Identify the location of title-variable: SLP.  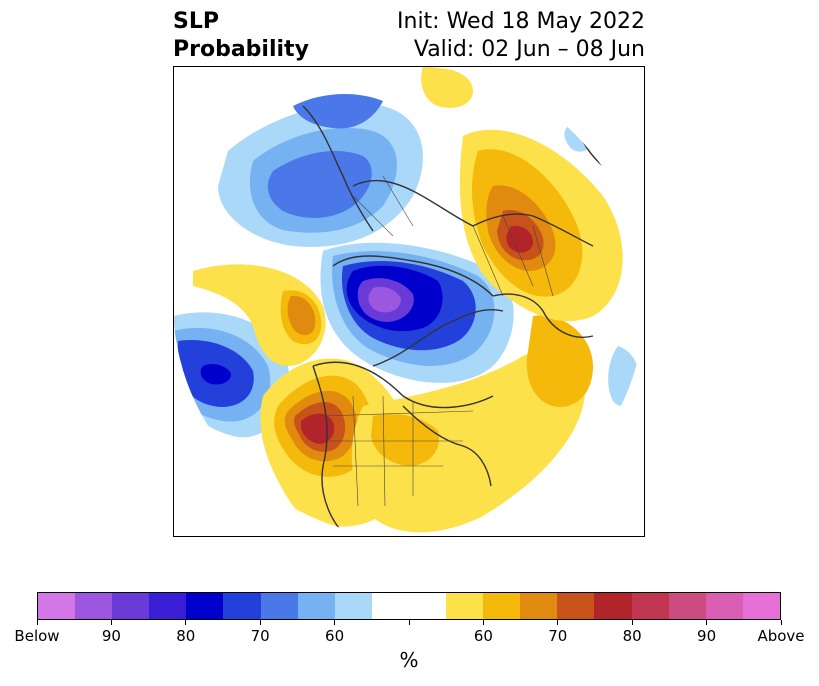
(196, 21).